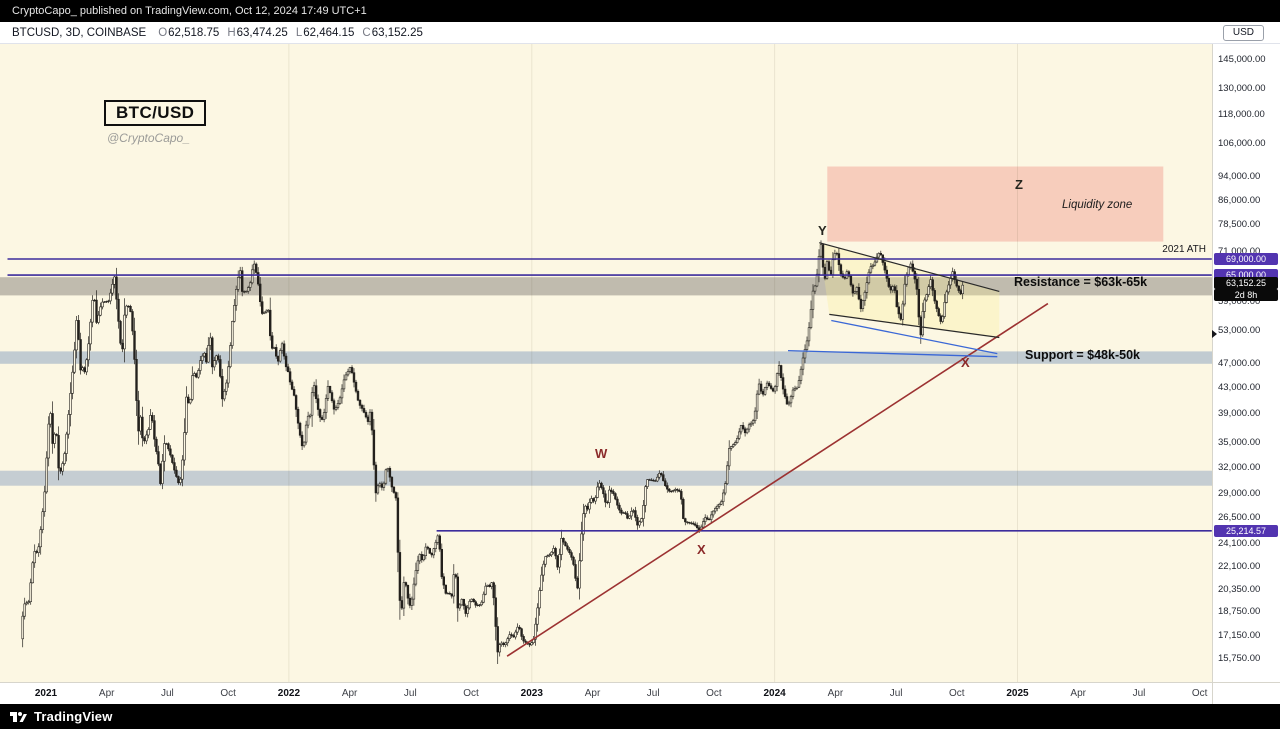  What do you see at coordinates (1239, 413) in the screenshot?
I see `price-tick: 39,000.00` at bounding box center [1239, 413].